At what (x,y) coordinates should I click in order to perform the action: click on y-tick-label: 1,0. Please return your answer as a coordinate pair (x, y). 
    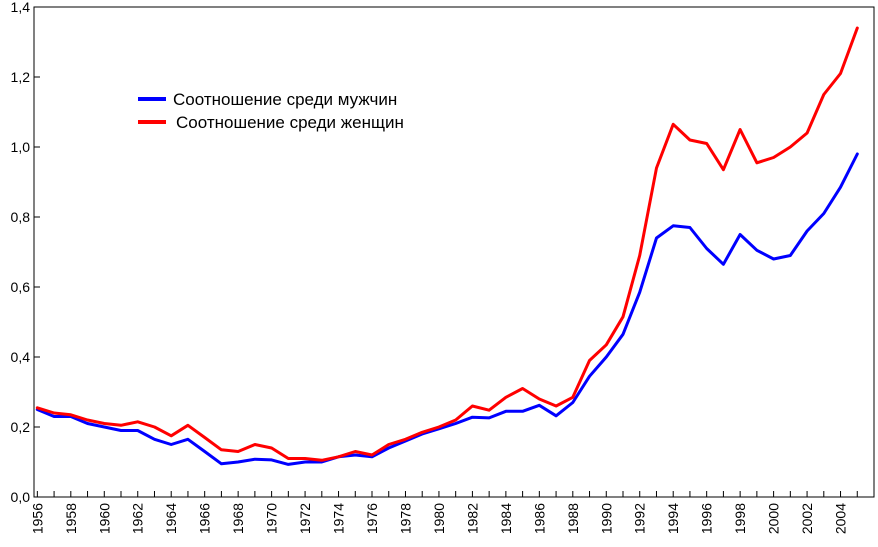
    Looking at the image, I should click on (21, 147).